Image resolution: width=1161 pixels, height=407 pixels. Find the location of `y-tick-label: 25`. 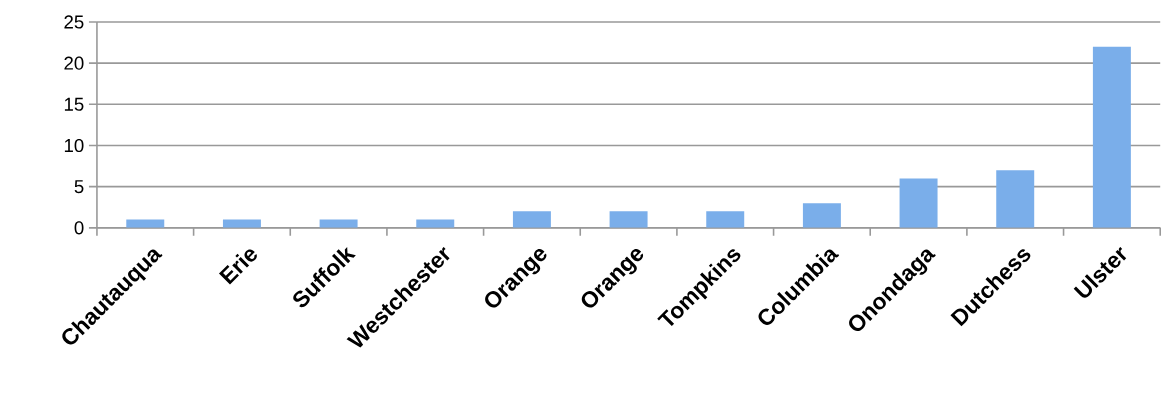

y-tick-label: 25 is located at coordinates (74, 22).